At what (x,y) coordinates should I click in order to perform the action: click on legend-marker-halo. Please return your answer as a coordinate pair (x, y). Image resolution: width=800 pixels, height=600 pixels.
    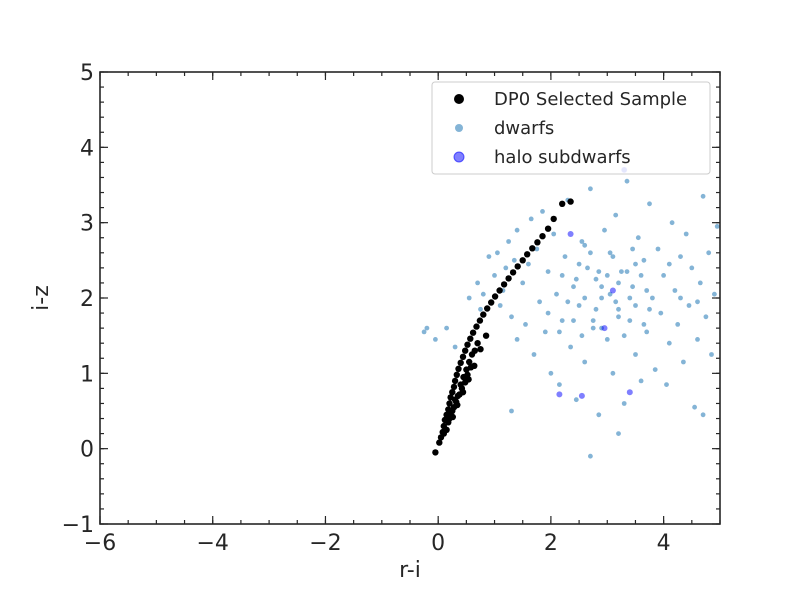
    Looking at the image, I should click on (459, 157).